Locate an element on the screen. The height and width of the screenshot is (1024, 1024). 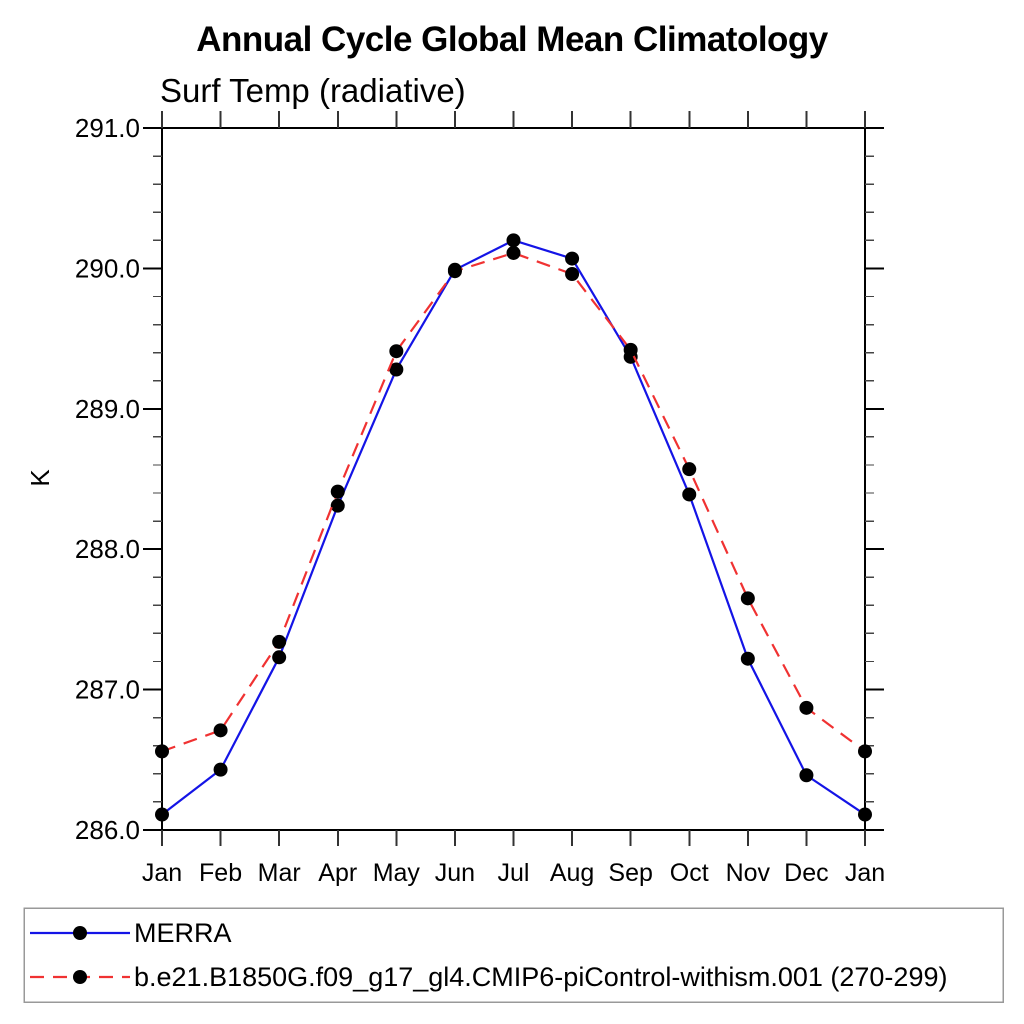
x-tick-label: Dec is located at coordinates (806, 873).